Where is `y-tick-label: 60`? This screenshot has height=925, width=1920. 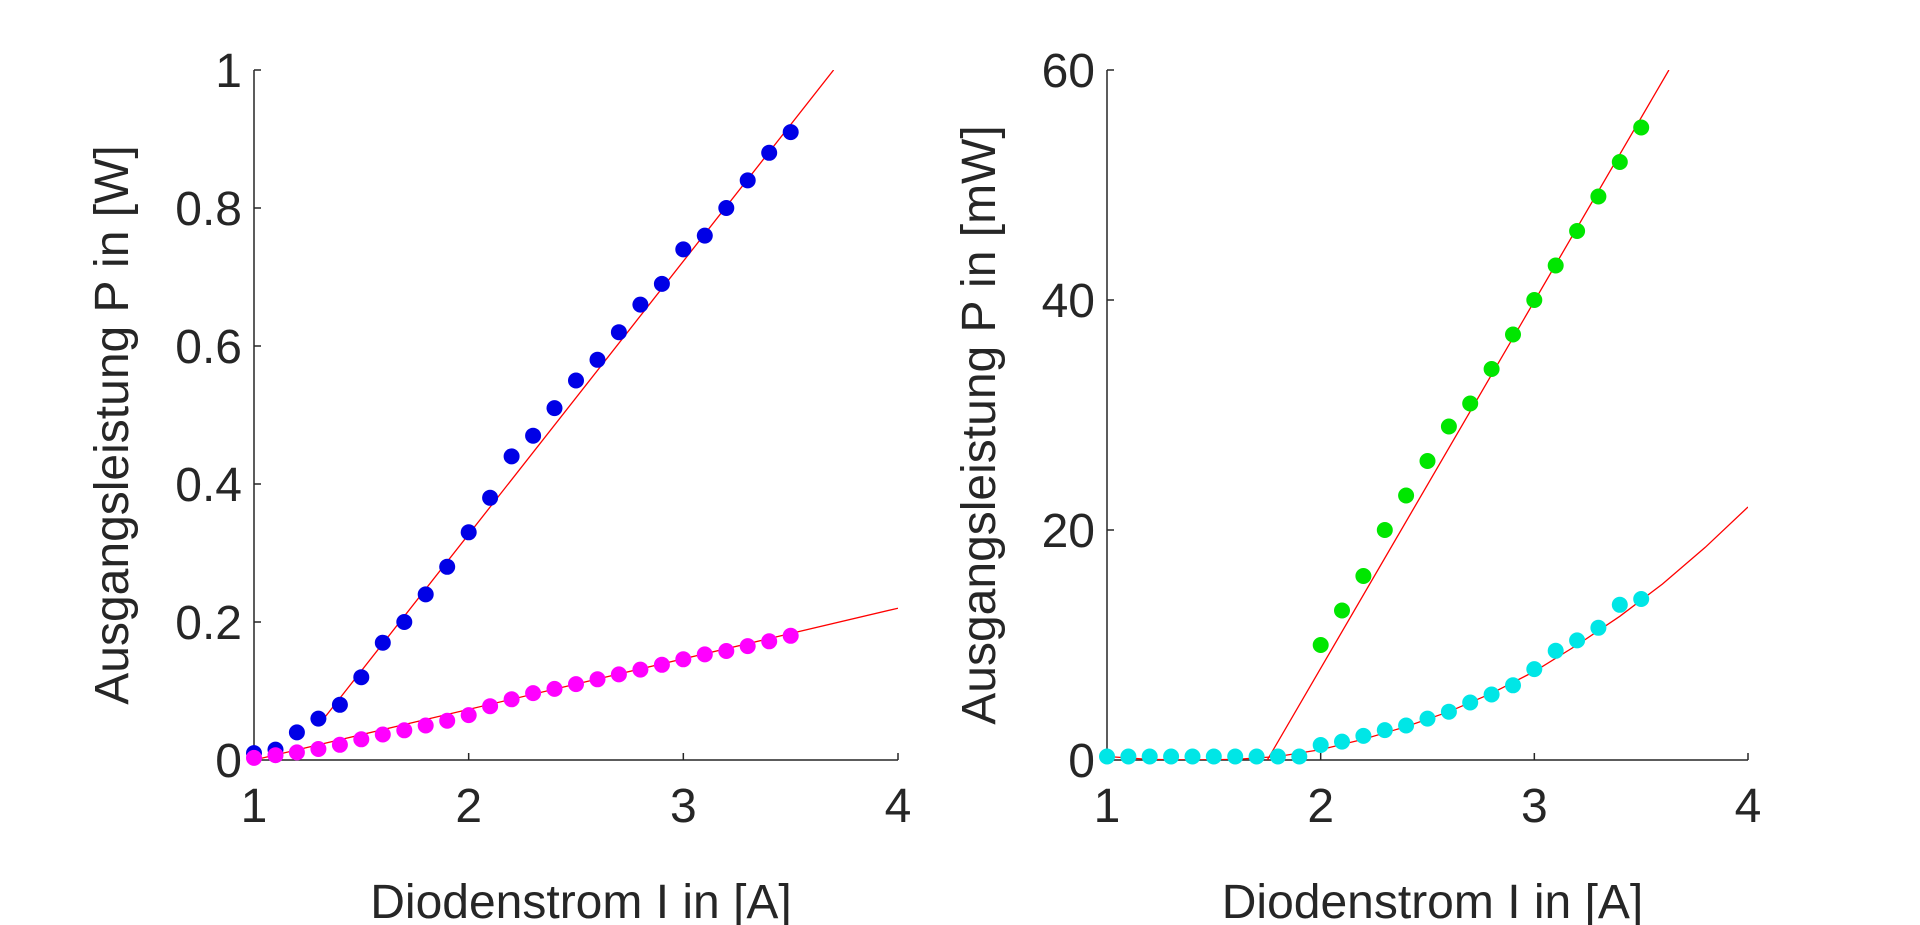
y-tick-label: 60 is located at coordinates (1068, 71).